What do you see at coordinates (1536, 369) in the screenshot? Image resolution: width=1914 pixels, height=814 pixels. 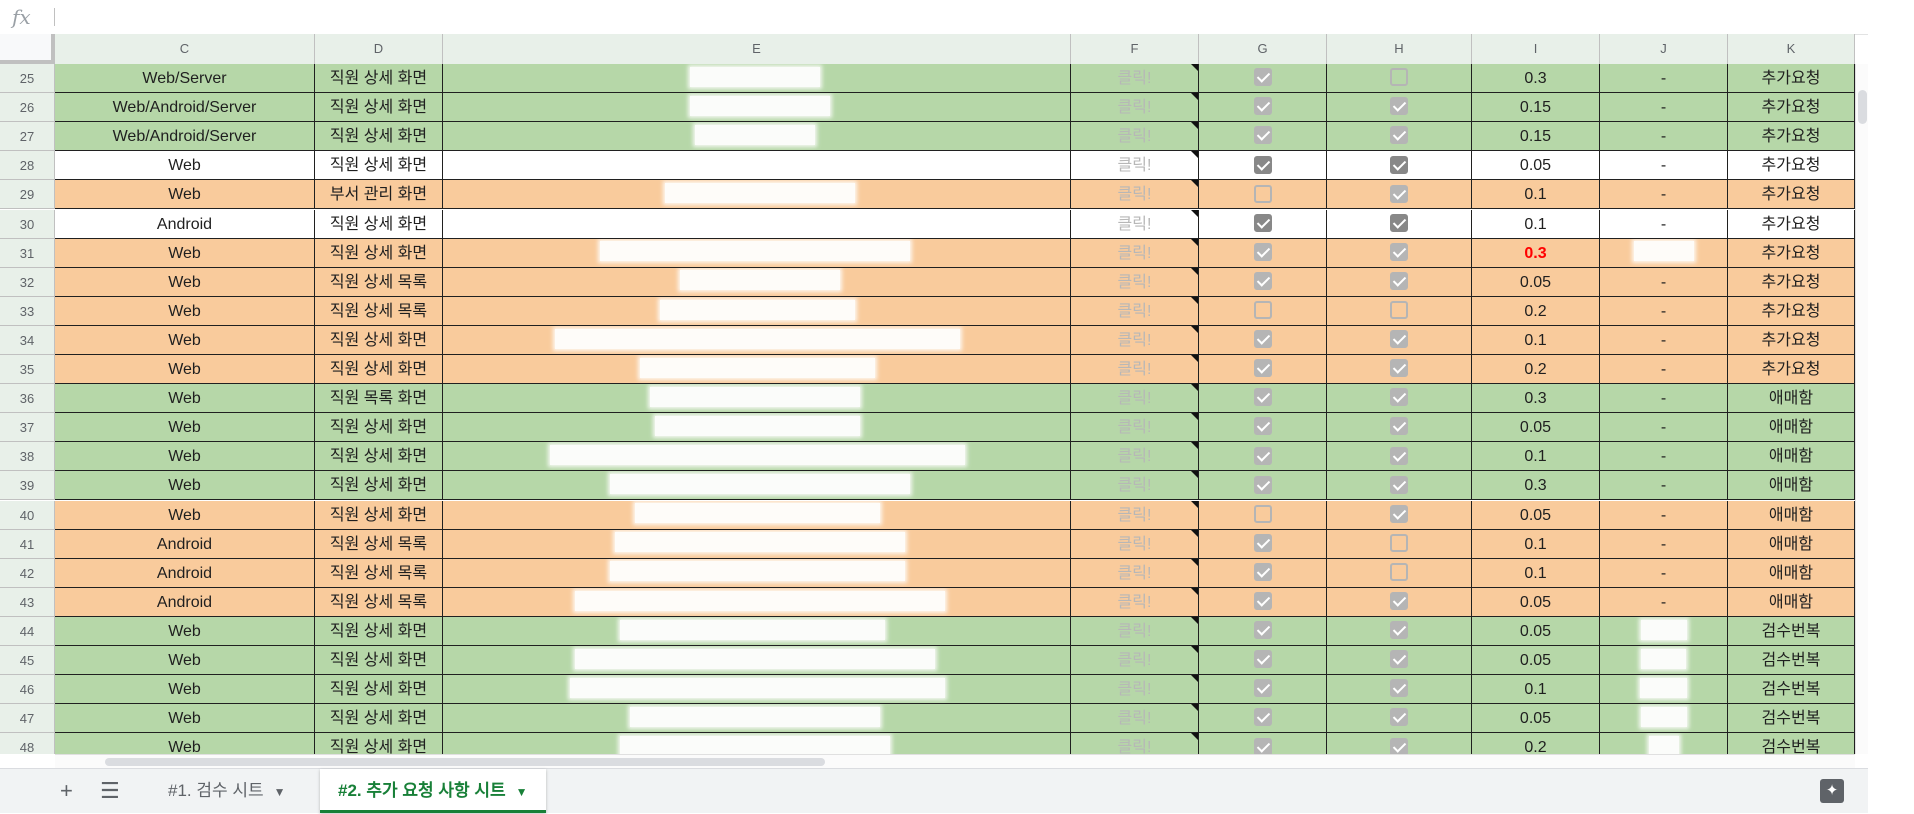 I see `cell-i: 0.2` at bounding box center [1536, 369].